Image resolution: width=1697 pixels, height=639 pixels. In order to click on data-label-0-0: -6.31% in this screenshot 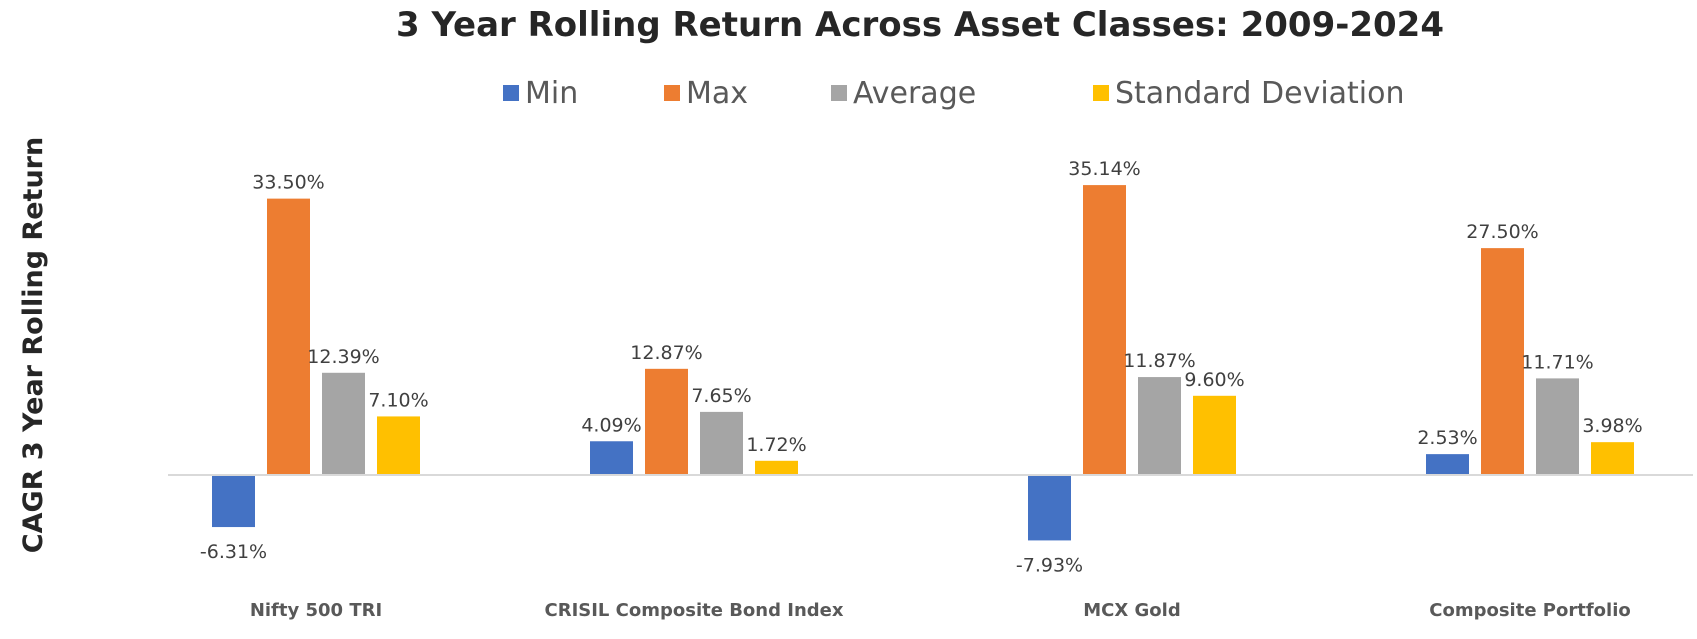, I will do `click(233, 552)`.